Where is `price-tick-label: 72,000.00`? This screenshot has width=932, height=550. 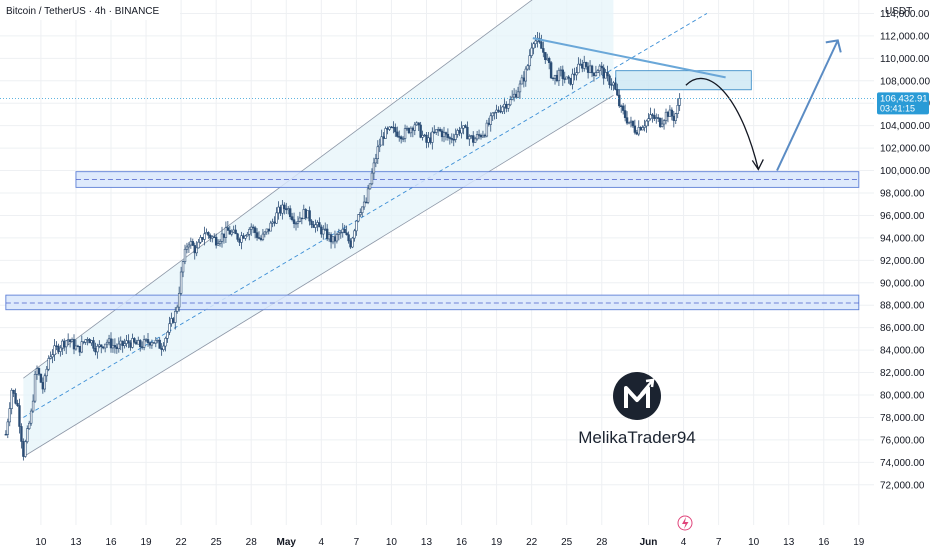 price-tick-label: 72,000.00 is located at coordinates (902, 485).